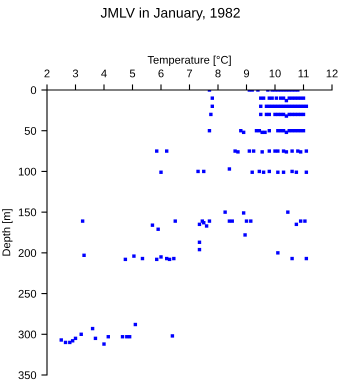 This screenshot has width=341, height=384. Describe the element at coordinates (30, 130) in the screenshot. I see `y-tick-label: 50` at that location.